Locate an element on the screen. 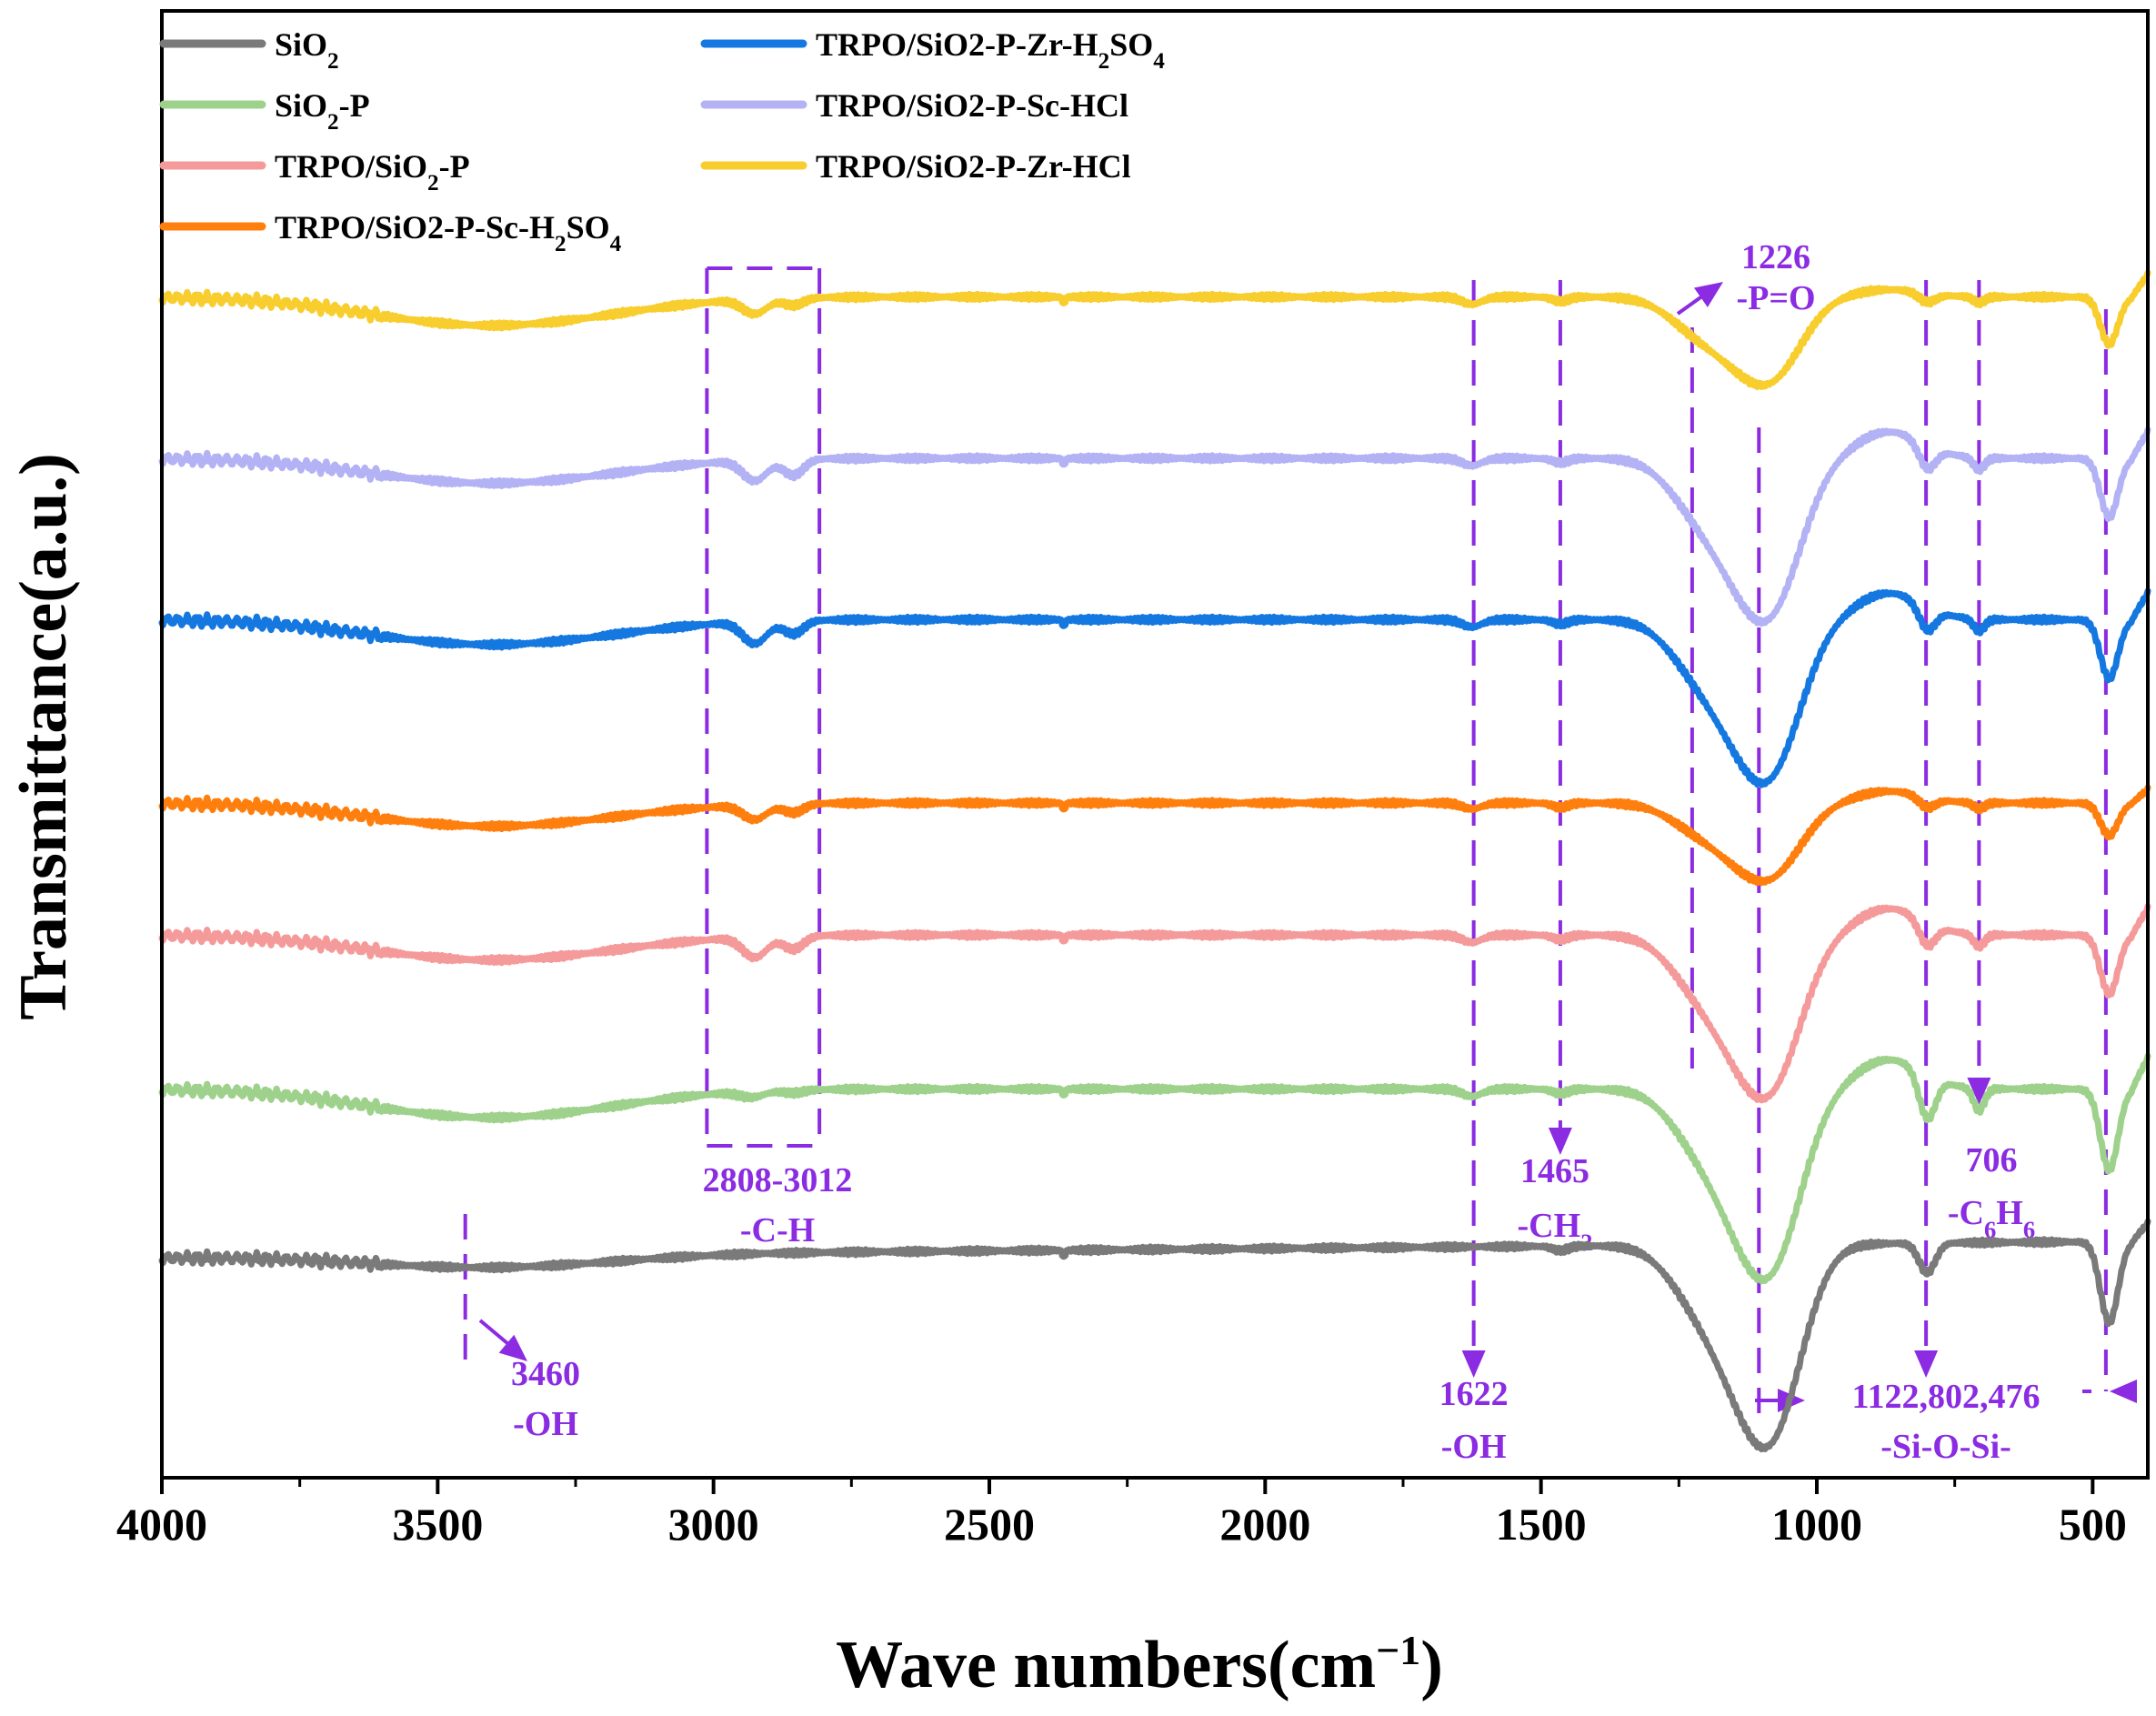  annotation-4-line-1: -P=O is located at coordinates (1775, 298).